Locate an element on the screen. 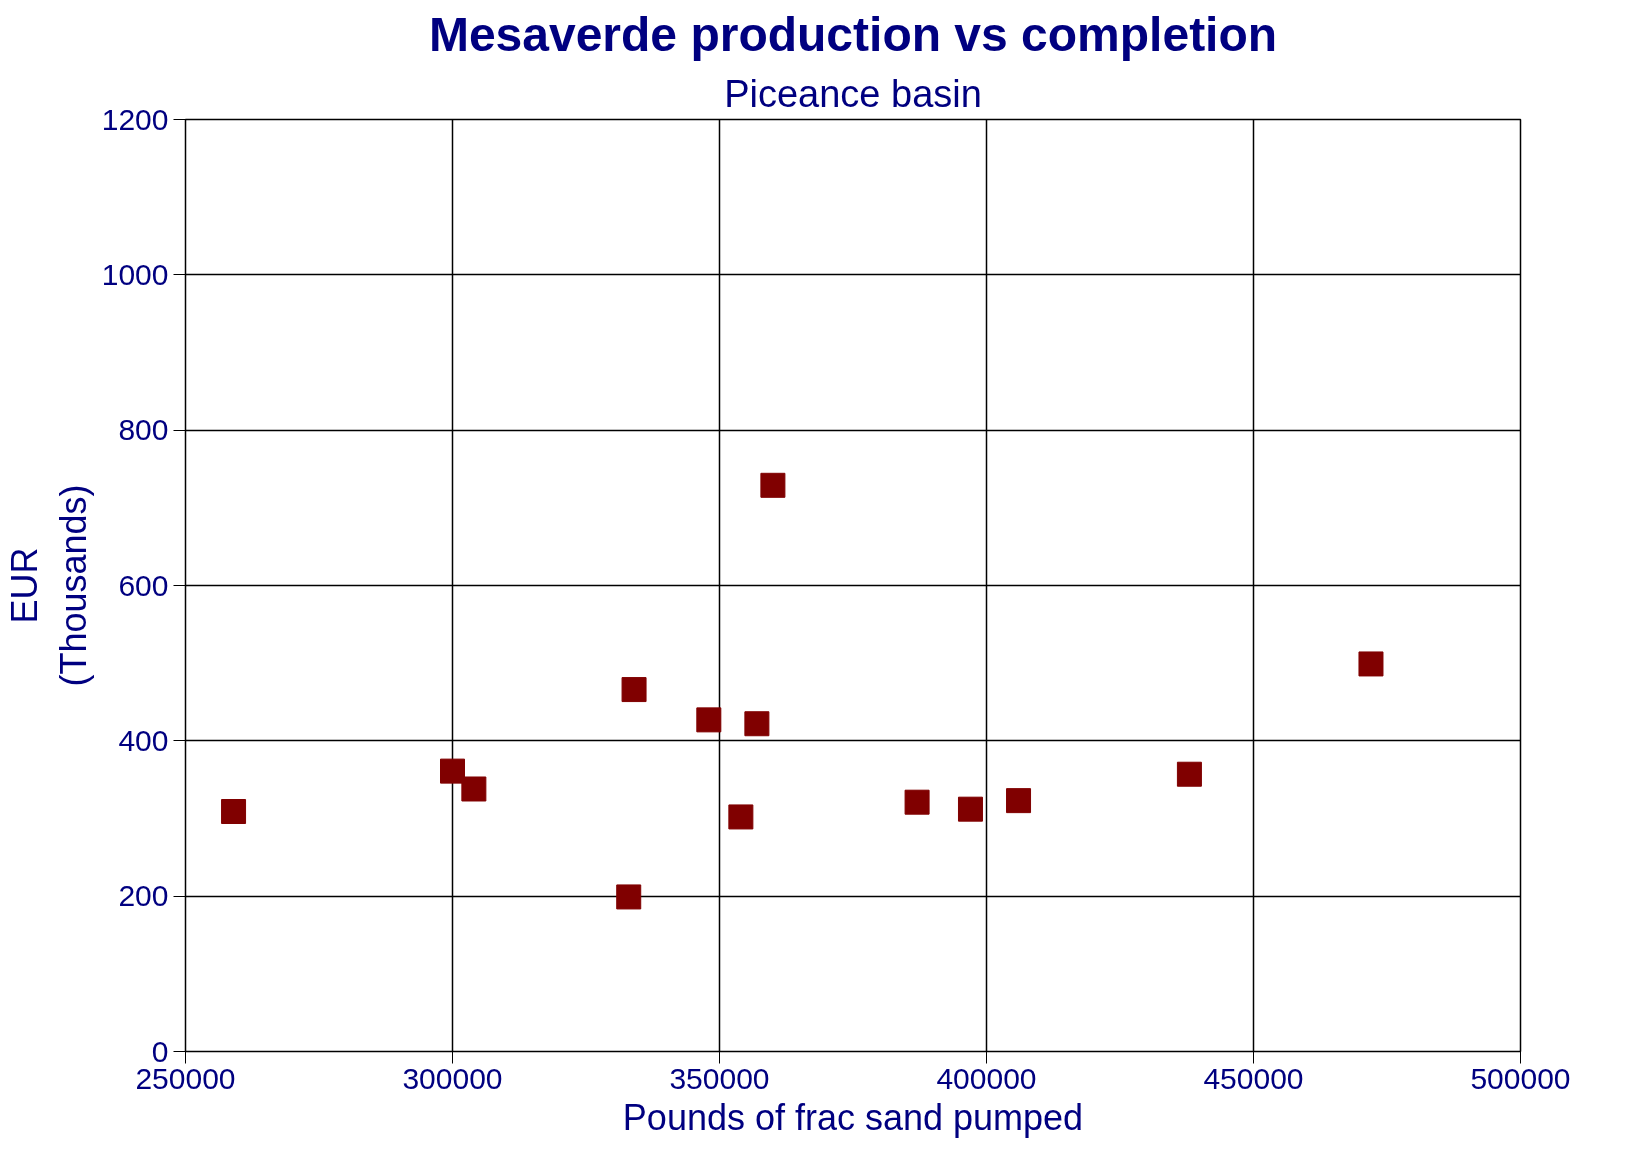 The height and width of the screenshot is (1161, 1626). y-tick-label: 1000 is located at coordinates (135, 274).